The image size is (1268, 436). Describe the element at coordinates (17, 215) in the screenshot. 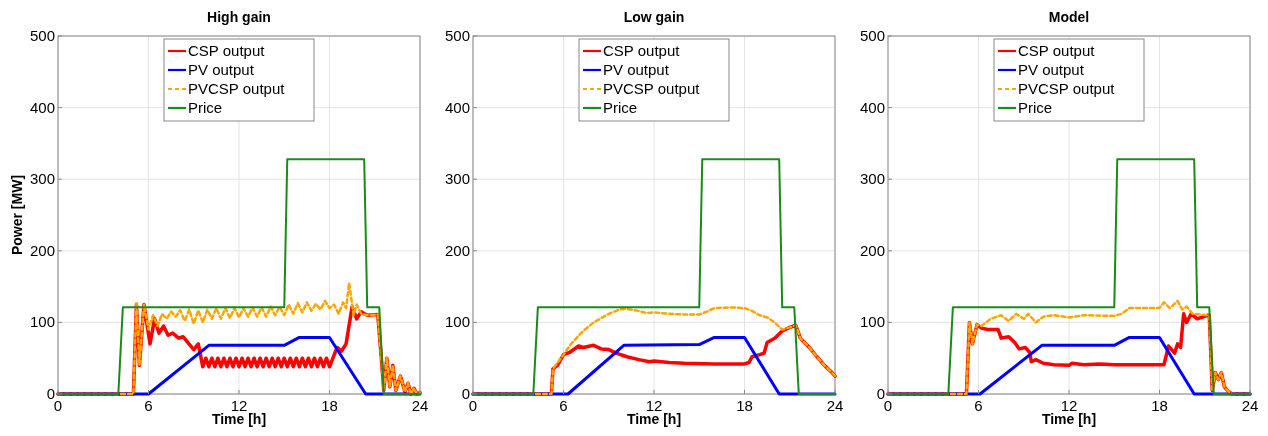

I see `y-axis-title: Power [MW]` at that location.